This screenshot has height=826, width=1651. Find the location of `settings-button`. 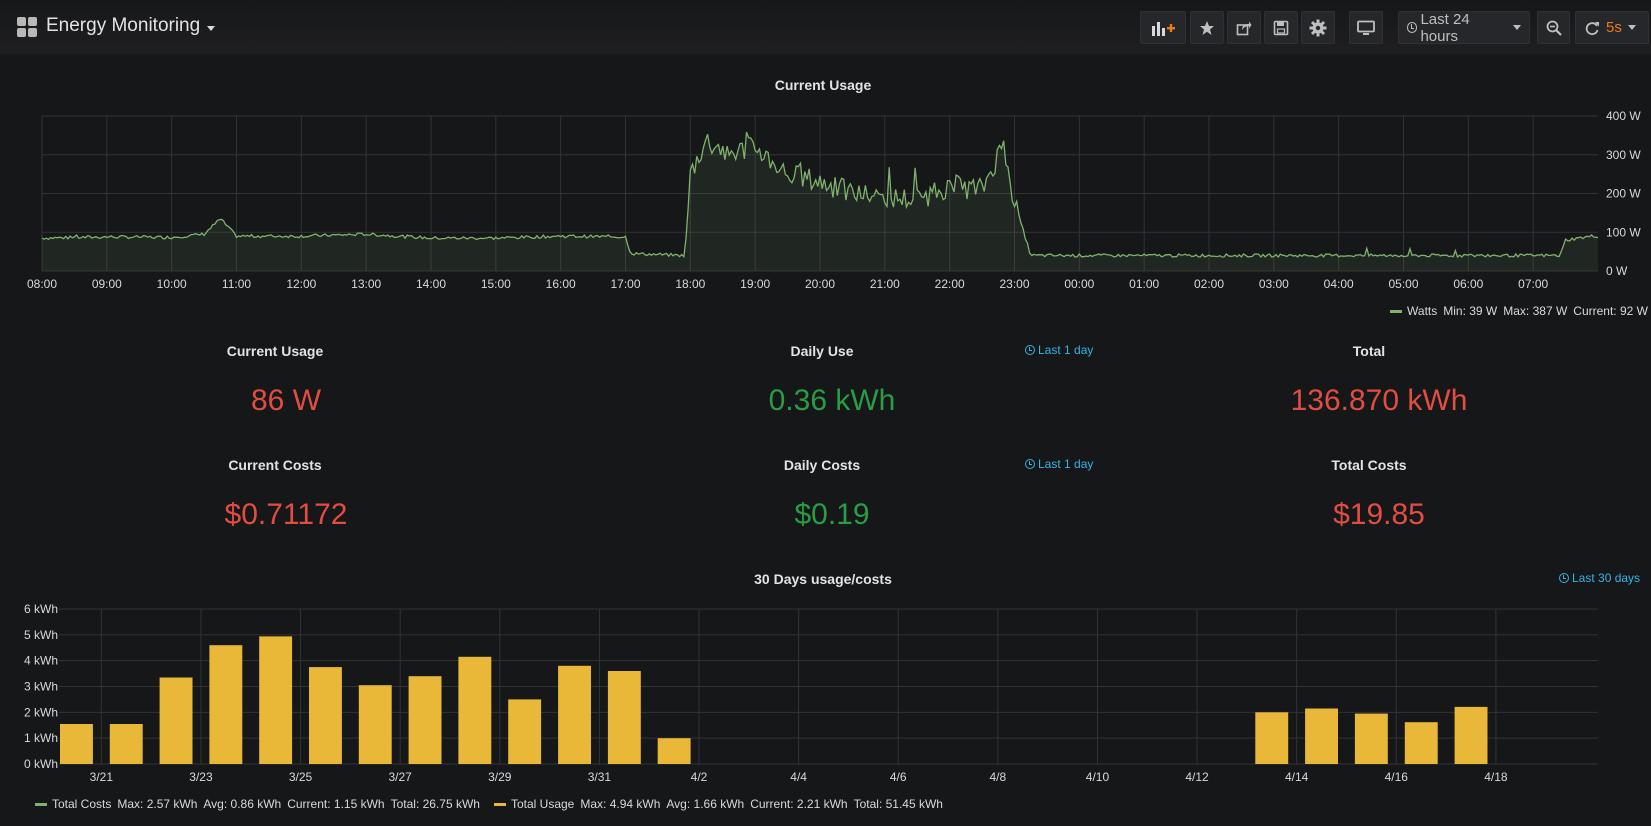

settings-button is located at coordinates (1318, 27).